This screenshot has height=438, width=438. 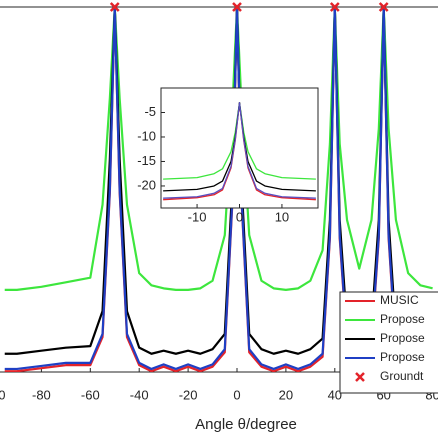 I want to click on legend: MUSIC Propose Propose Propose Groundt, so click(x=388, y=342).